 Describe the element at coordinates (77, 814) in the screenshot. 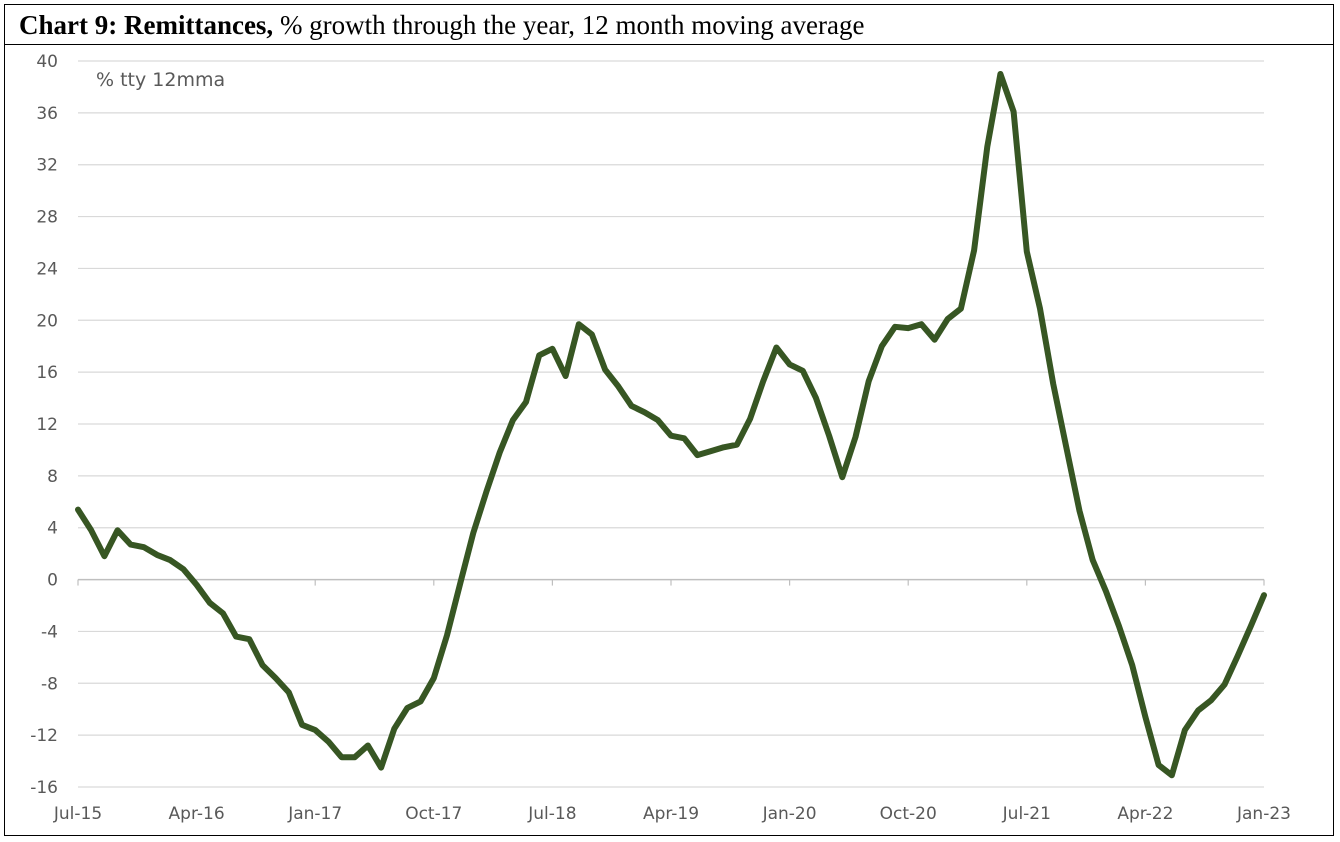

I see `x-tick-label: Jul-15` at that location.